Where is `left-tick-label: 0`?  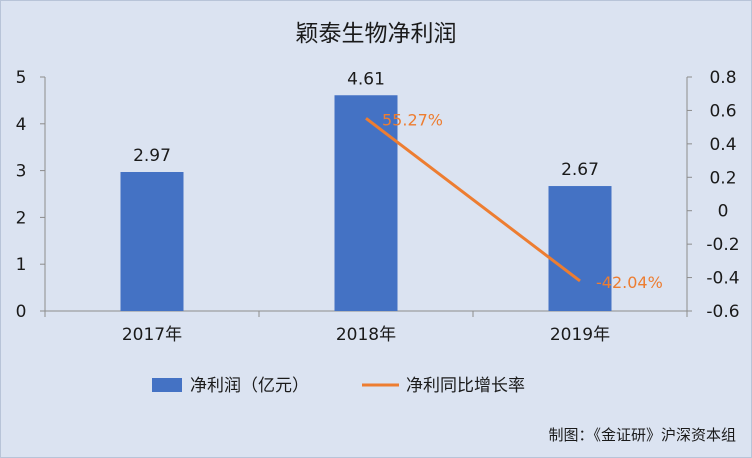
left-tick-label: 0 is located at coordinates (21, 312).